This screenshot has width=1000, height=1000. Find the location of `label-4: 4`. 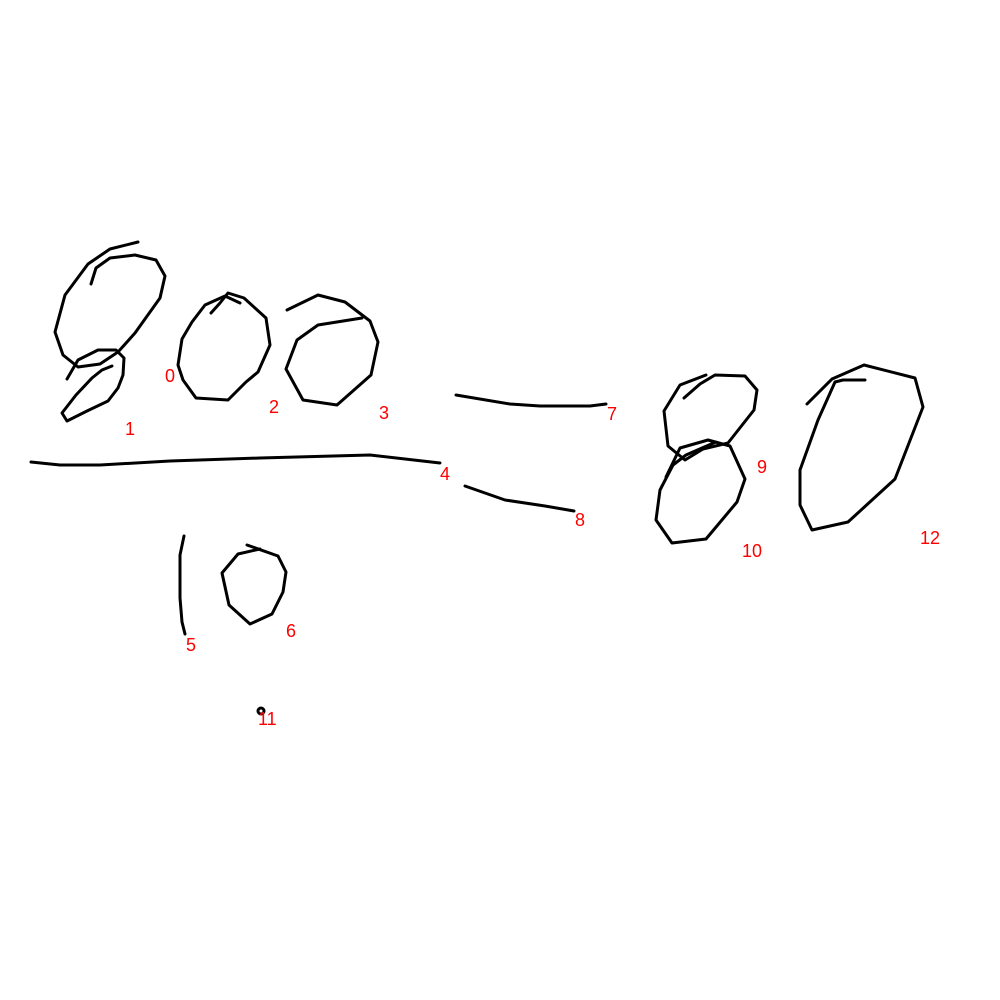

label-4: 4 is located at coordinates (445, 474).